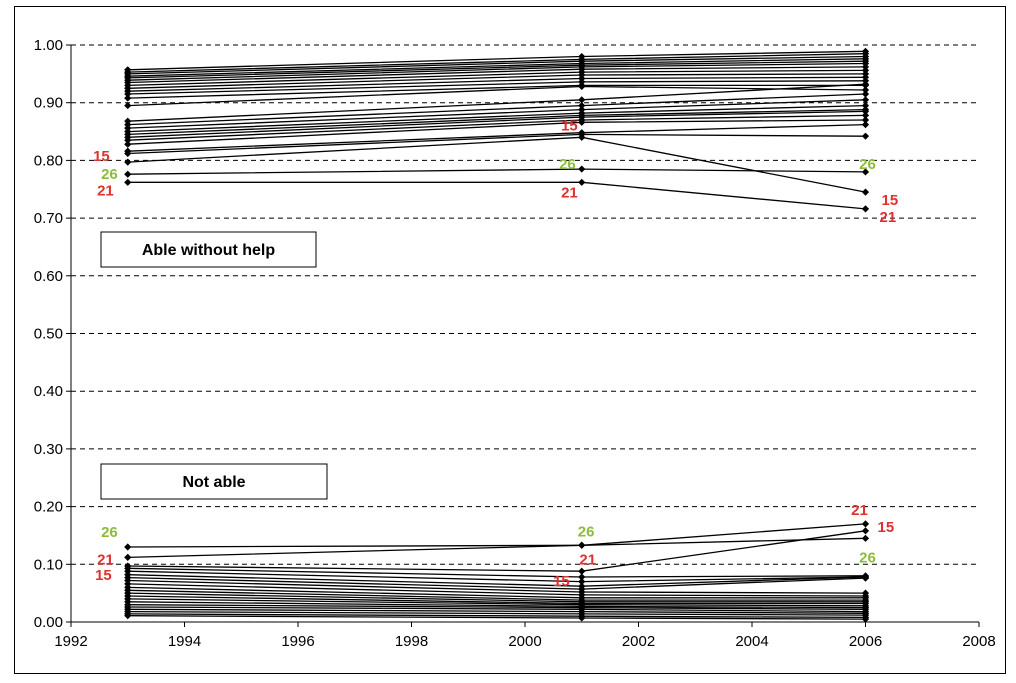  I want to click on y-tick-label: 0.30, so click(48, 449).